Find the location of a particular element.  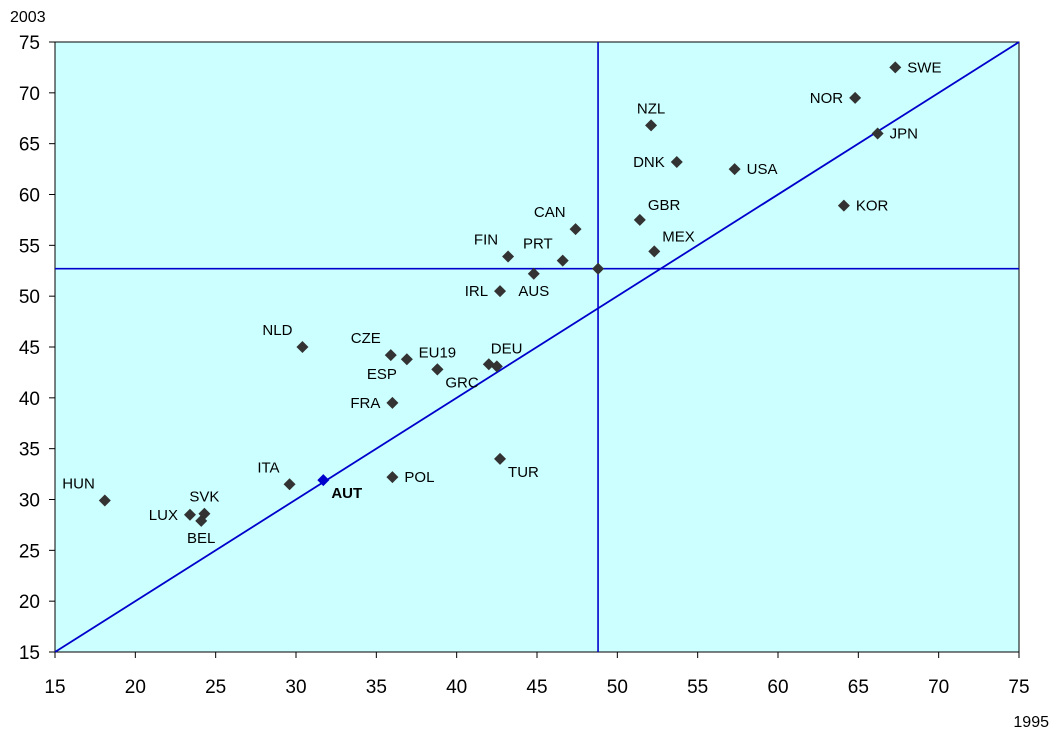

y-tick-label: 75 is located at coordinates (29, 43).